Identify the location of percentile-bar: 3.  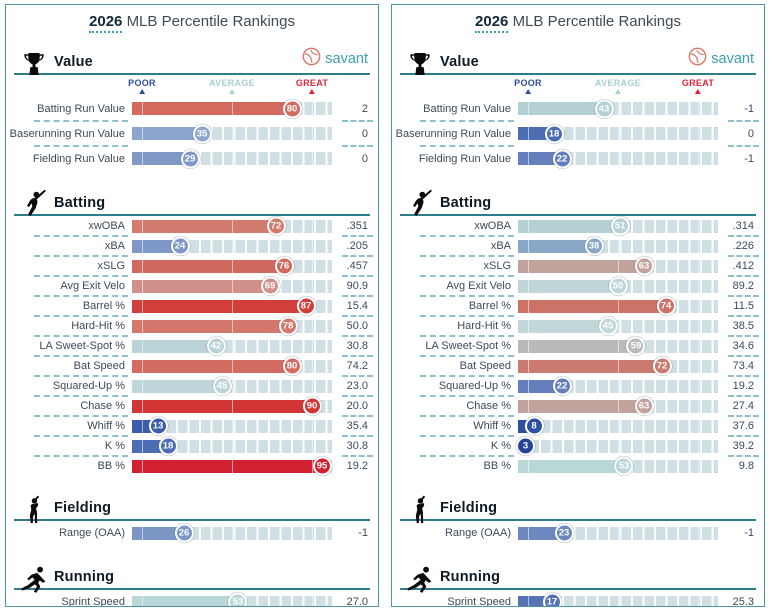
(617, 446).